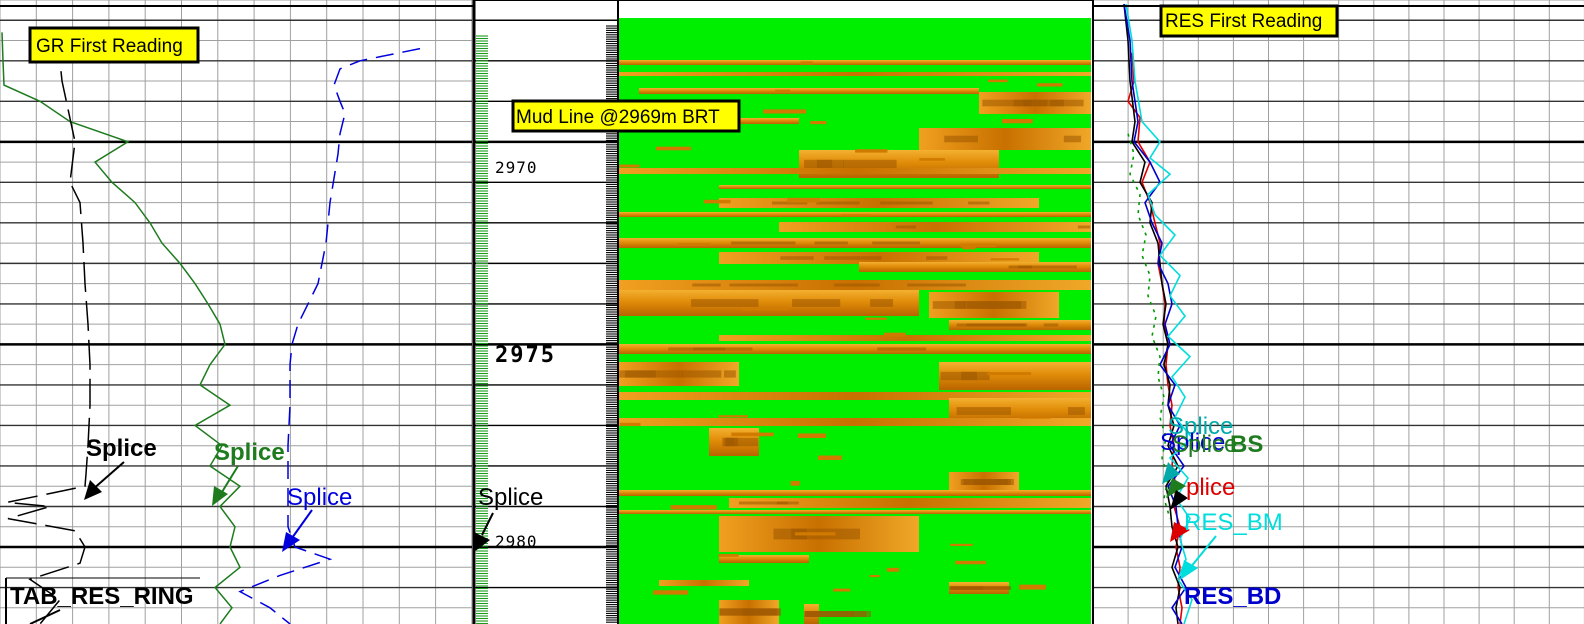  Describe the element at coordinates (516, 541) in the screenshot. I see `depth-label-2980: 2980` at that location.